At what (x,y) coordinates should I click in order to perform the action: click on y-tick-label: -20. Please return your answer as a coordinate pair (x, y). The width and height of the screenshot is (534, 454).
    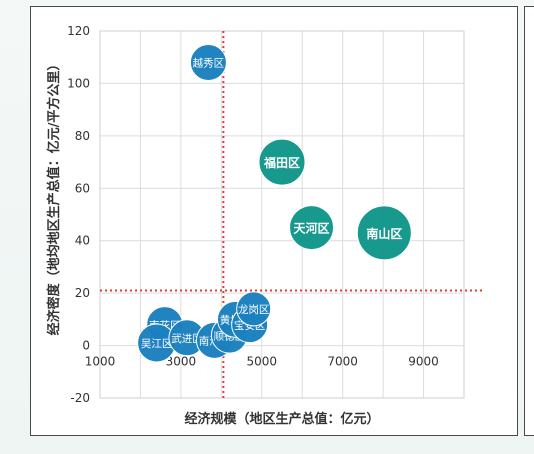
    Looking at the image, I should click on (80, 398).